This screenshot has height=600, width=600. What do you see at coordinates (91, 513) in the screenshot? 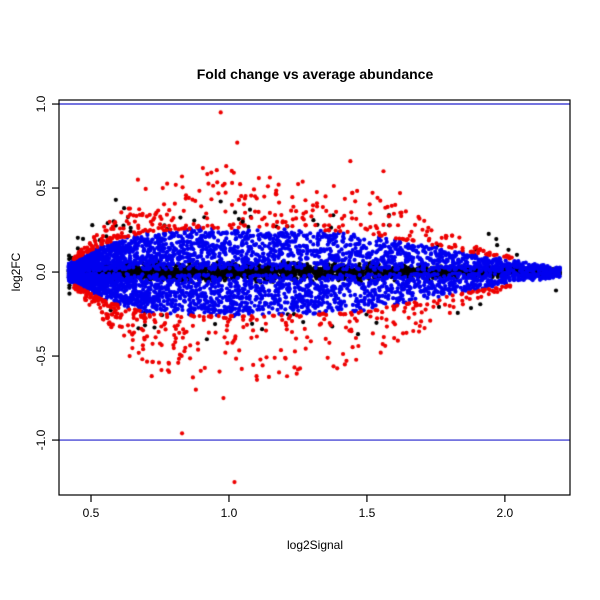
I see `x-tick-label: 0.5` at bounding box center [91, 513].